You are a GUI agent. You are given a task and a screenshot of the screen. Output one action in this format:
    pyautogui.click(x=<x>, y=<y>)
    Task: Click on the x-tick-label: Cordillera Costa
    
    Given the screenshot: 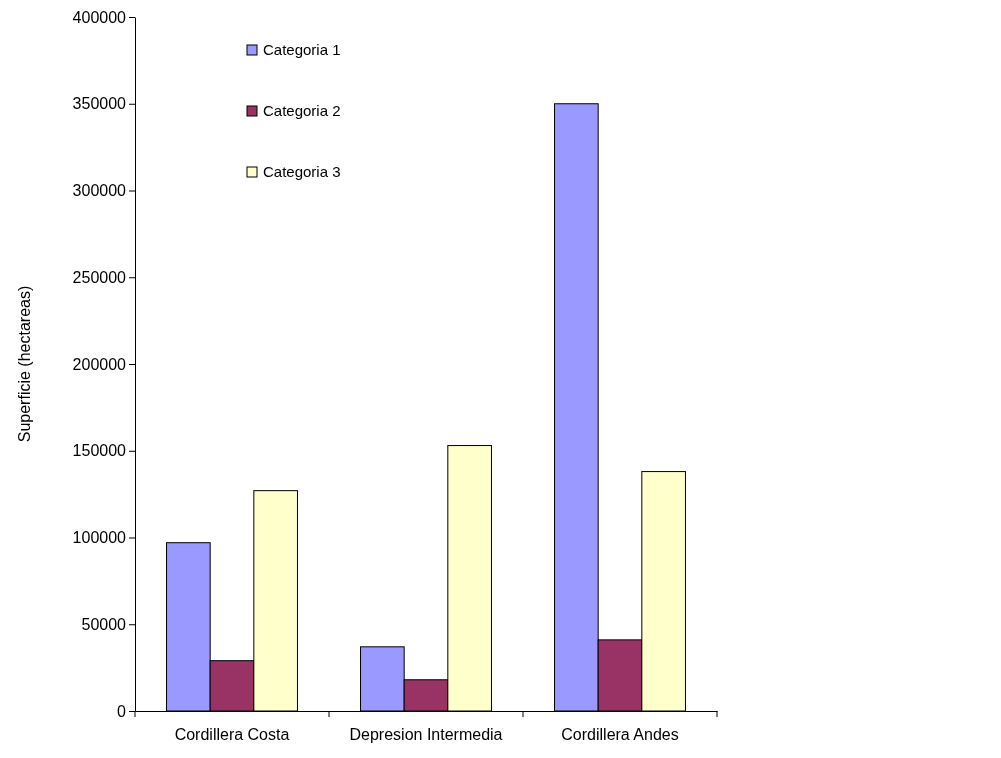 What is the action you would take?
    pyautogui.click(x=232, y=734)
    